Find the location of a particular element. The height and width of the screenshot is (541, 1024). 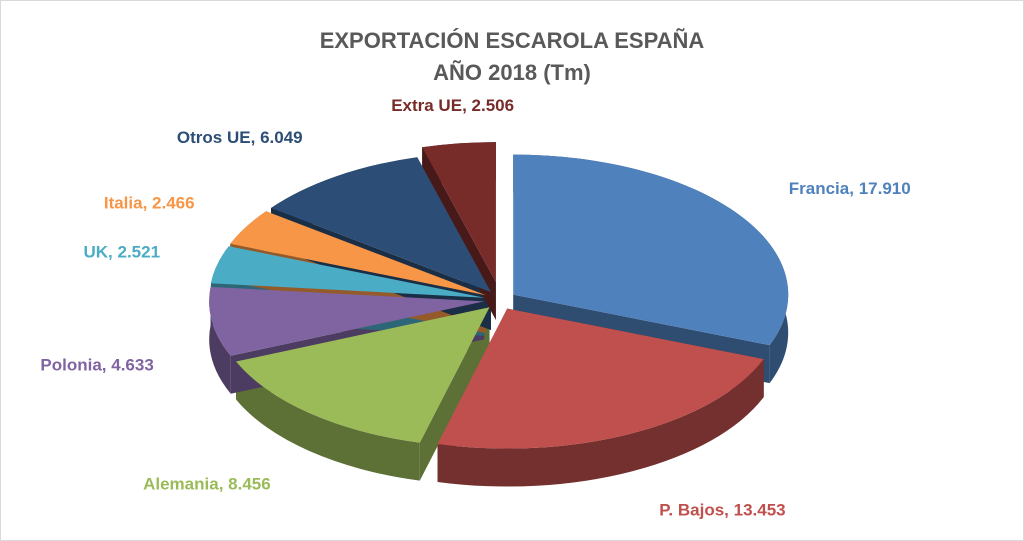

category-label: P. Bajos is located at coordinates (691, 510).